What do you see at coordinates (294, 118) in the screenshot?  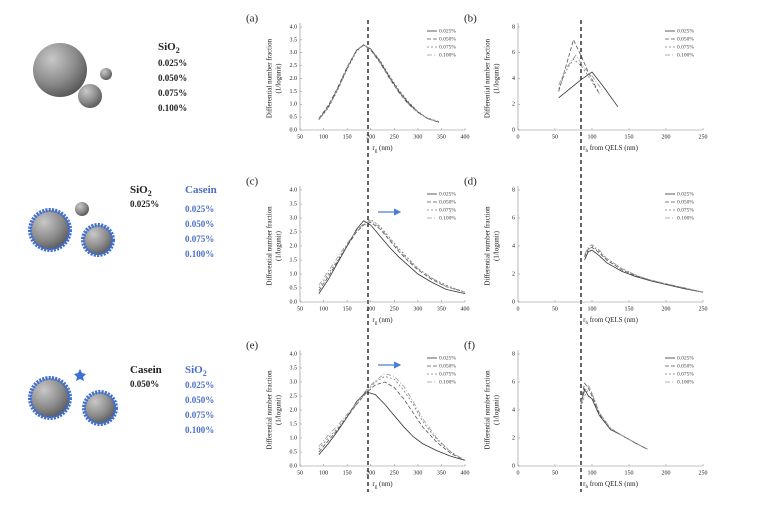 I see `y-tick-label: 0.5` at bounding box center [294, 118].